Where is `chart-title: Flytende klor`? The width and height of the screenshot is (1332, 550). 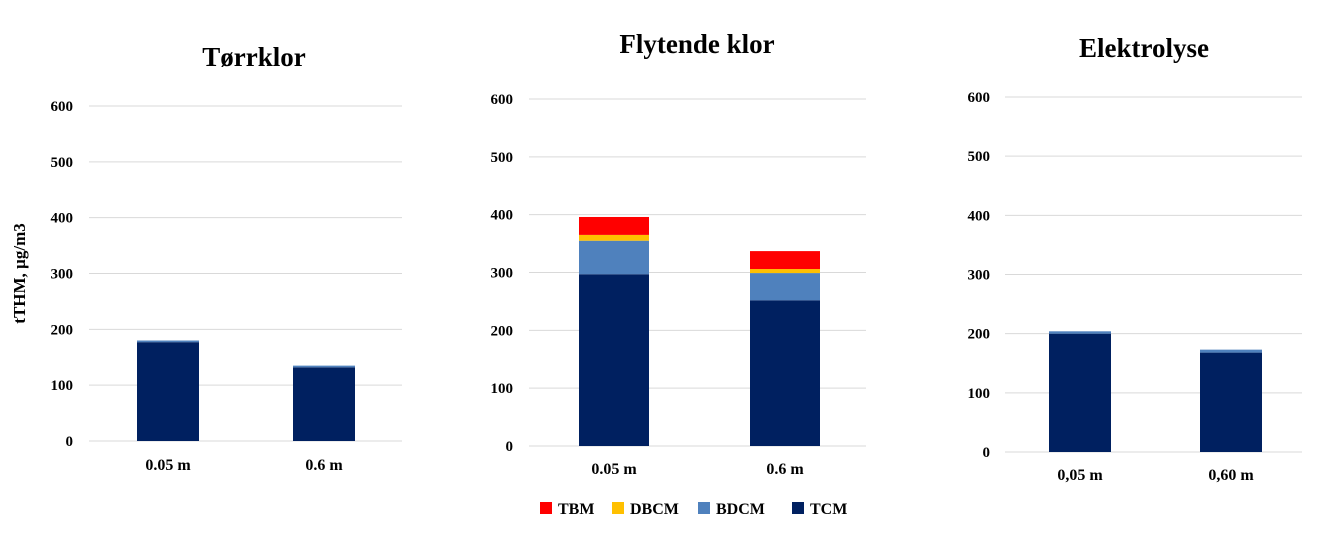
chart-title: Flytende klor is located at coordinates (696, 44).